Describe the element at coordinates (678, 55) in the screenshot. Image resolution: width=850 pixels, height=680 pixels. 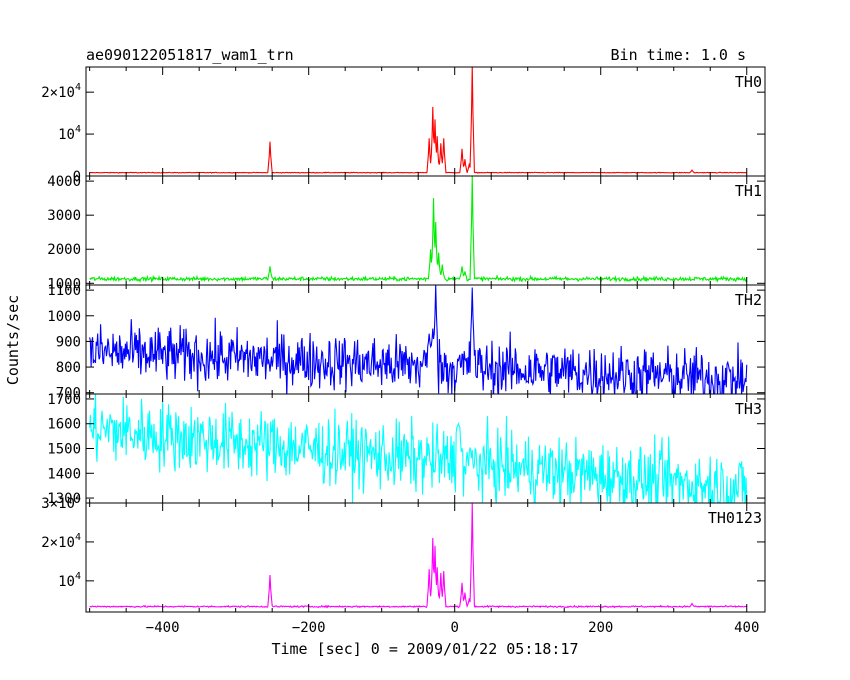
I see `bin-time-label: Bin time: 1.0 s` at that location.